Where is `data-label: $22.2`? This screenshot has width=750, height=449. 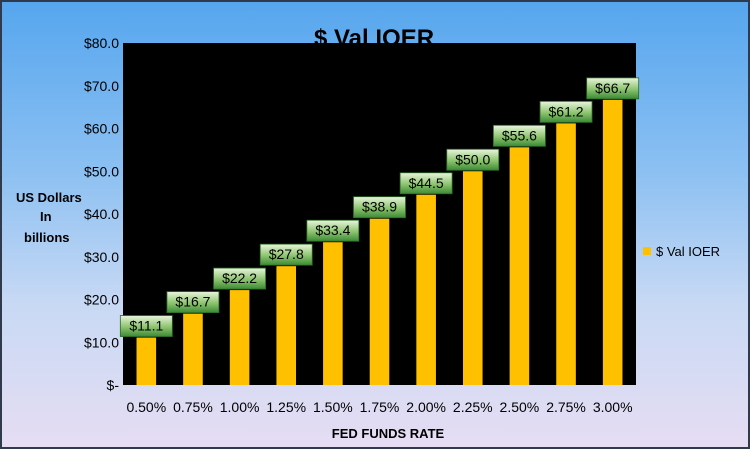
data-label: $22.2 is located at coordinates (239, 278).